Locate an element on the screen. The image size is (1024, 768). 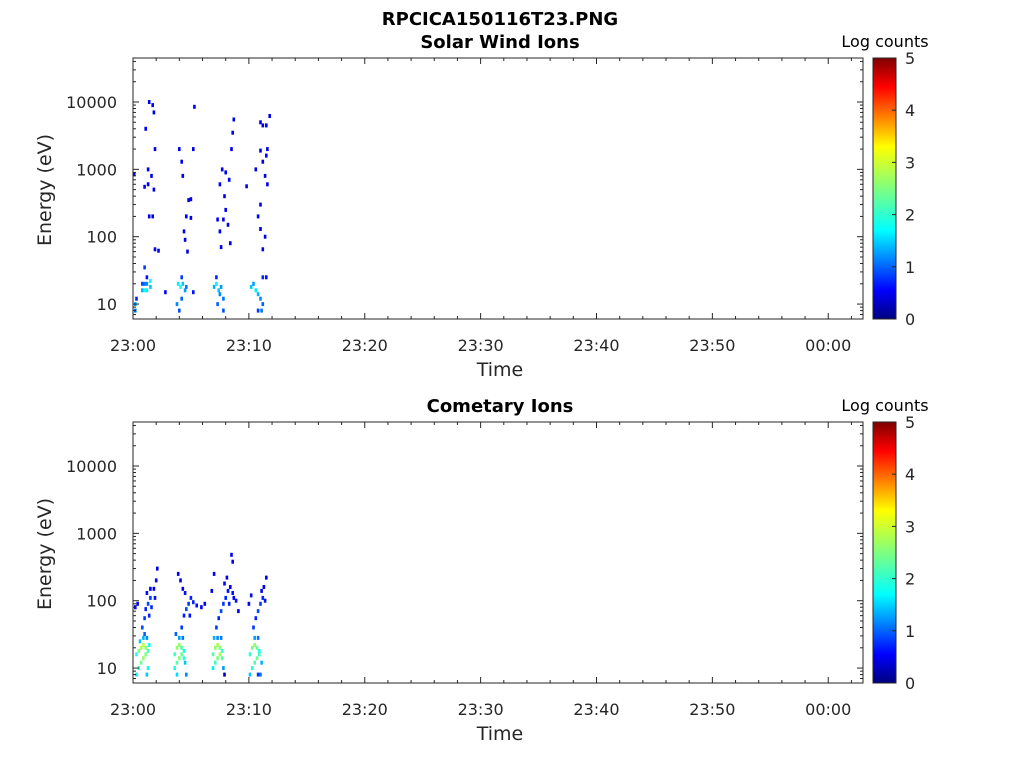
cometary-colorbar-tick-label: 1 is located at coordinates (910, 631).